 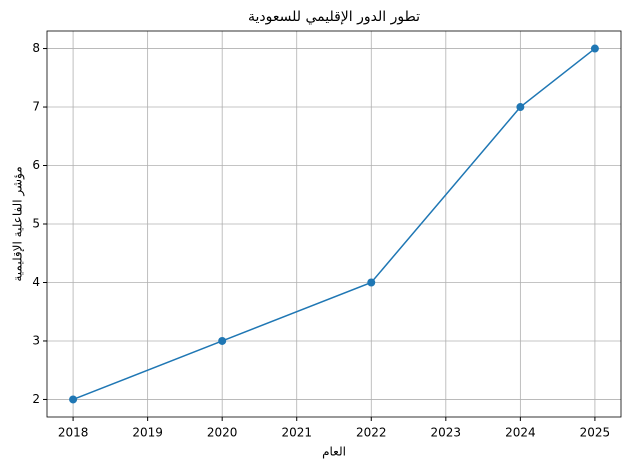 I want to click on y-tick-label: 8, so click(x=36, y=48).